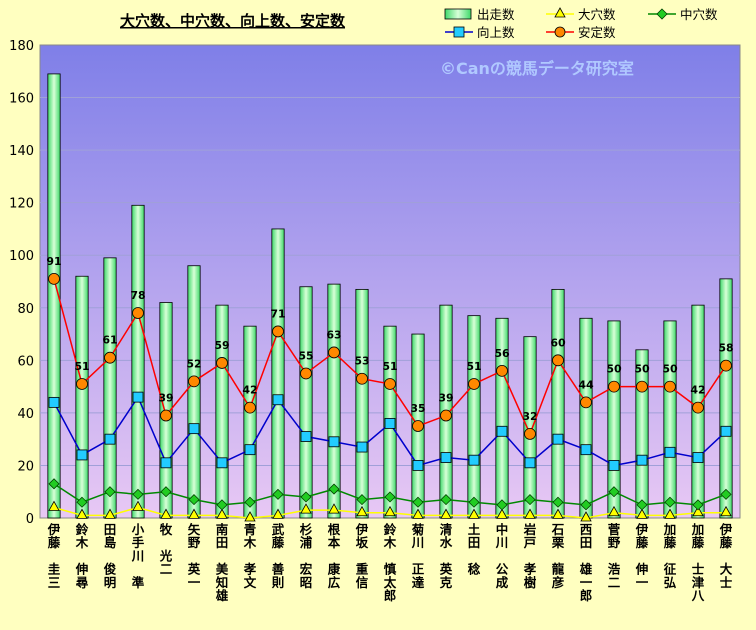 The width and height of the screenshot is (756, 630). Describe the element at coordinates (529, 416) in the screenshot. I see `data-label: 32` at that location.